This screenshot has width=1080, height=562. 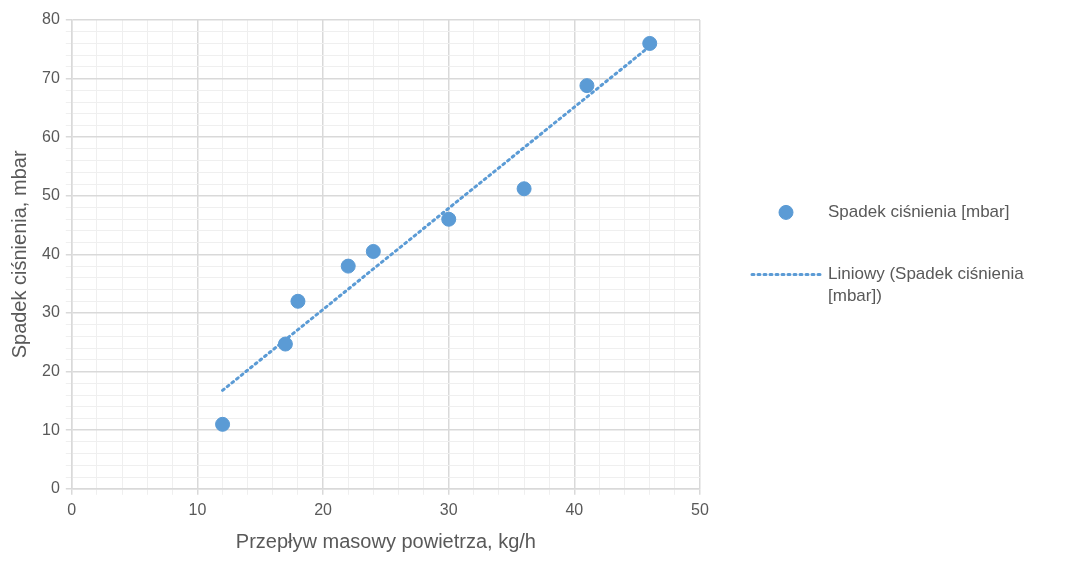 I want to click on x-tick-label: 40, so click(x=574, y=509).